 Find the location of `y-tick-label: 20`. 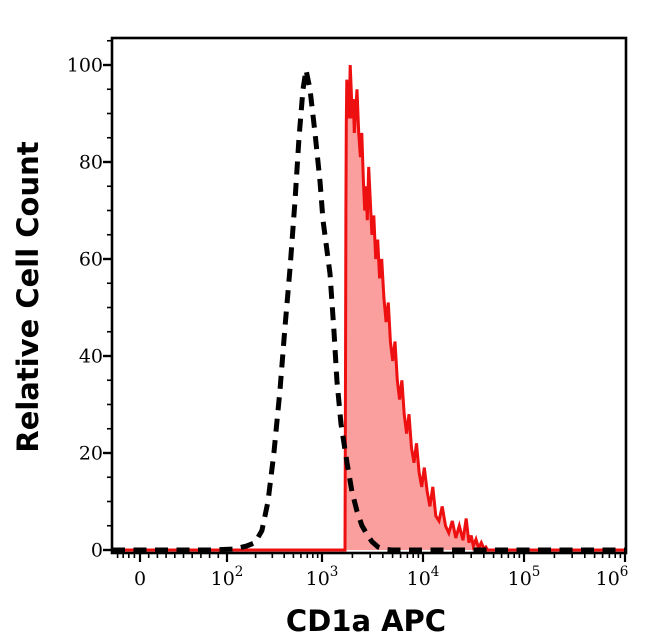

y-tick-label: 20 is located at coordinates (91, 454).